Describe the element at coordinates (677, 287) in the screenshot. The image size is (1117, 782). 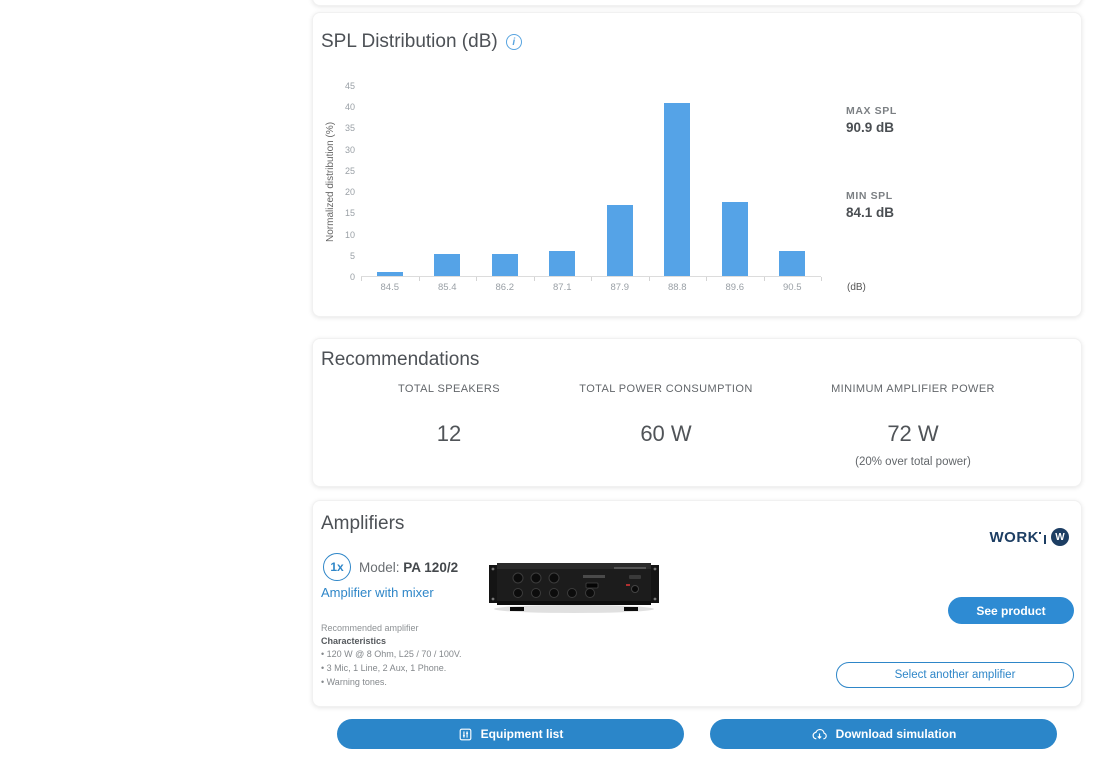
I see `x-axis-tick-label: 88.8` at that location.